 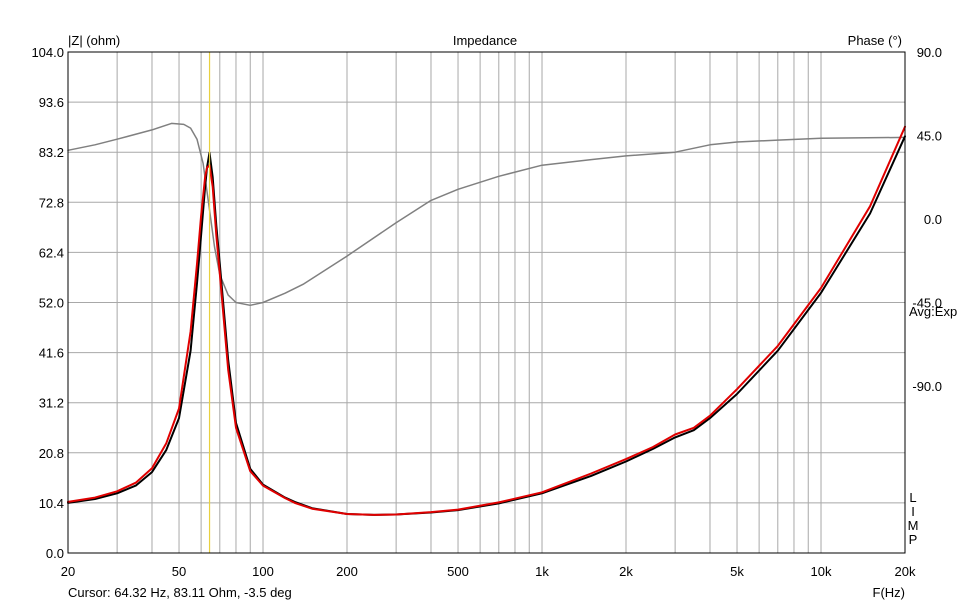 What do you see at coordinates (51, 303) in the screenshot?
I see `y-tick-label: 52.0` at bounding box center [51, 303].